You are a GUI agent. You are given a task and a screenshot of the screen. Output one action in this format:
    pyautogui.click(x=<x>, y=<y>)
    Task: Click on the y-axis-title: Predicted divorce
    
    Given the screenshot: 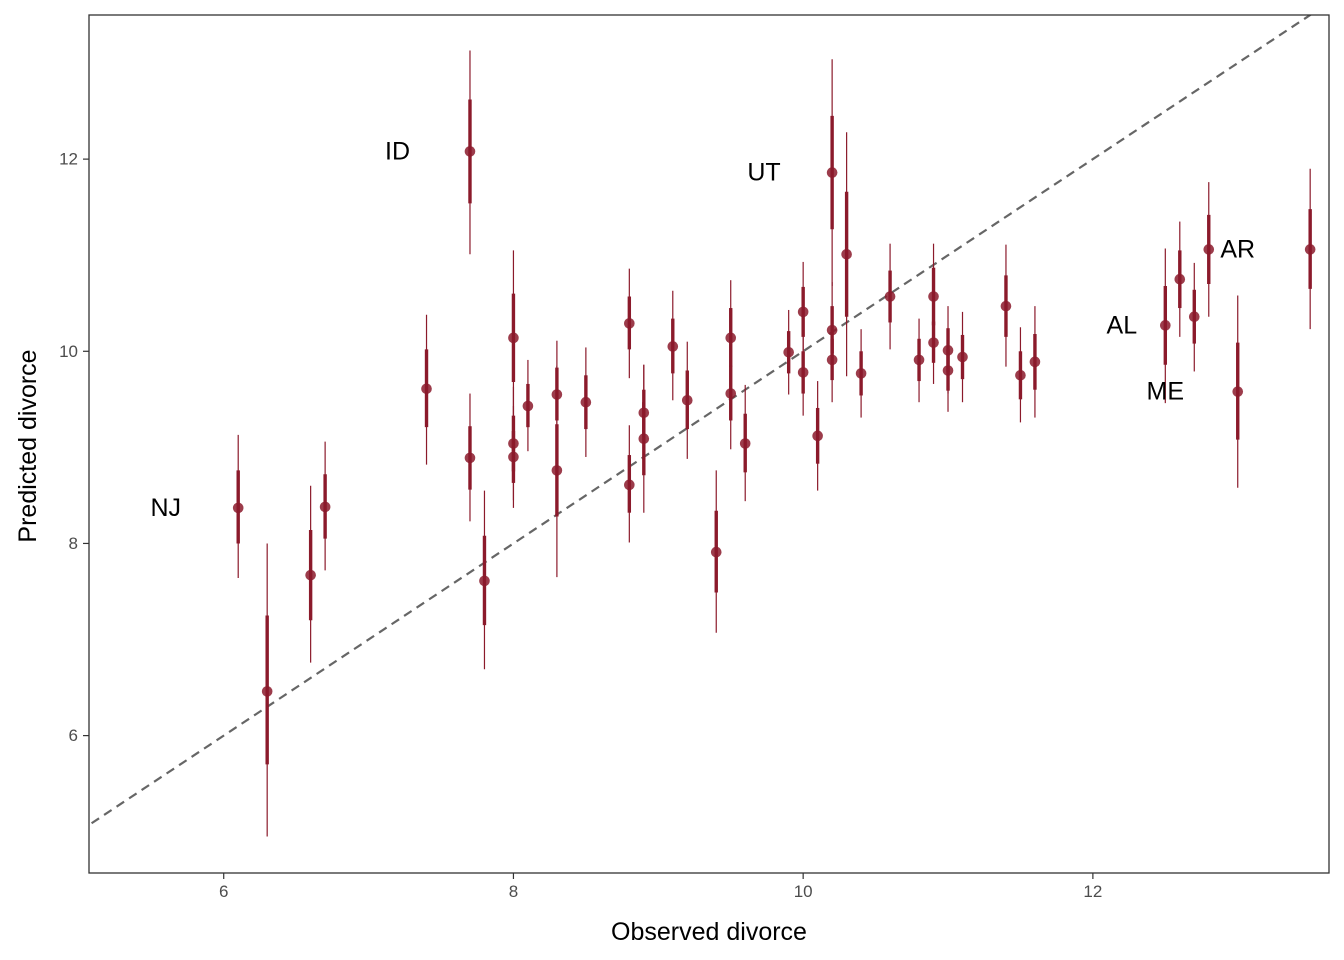 What is the action you would take?
    pyautogui.click(x=28, y=445)
    